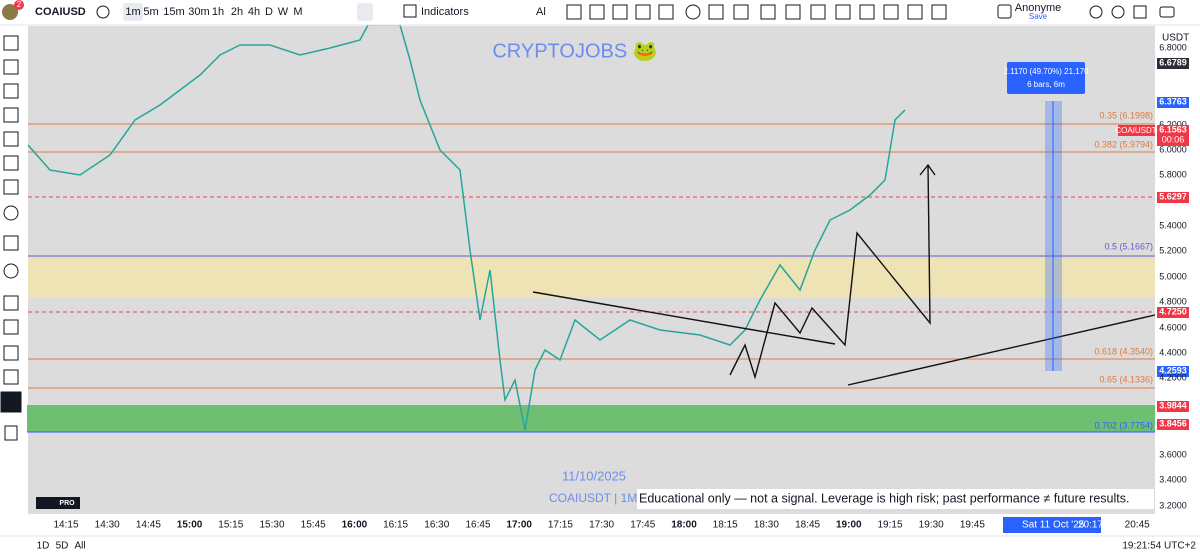  Describe the element at coordinates (1096, 12) in the screenshot. I see `search-button` at that location.